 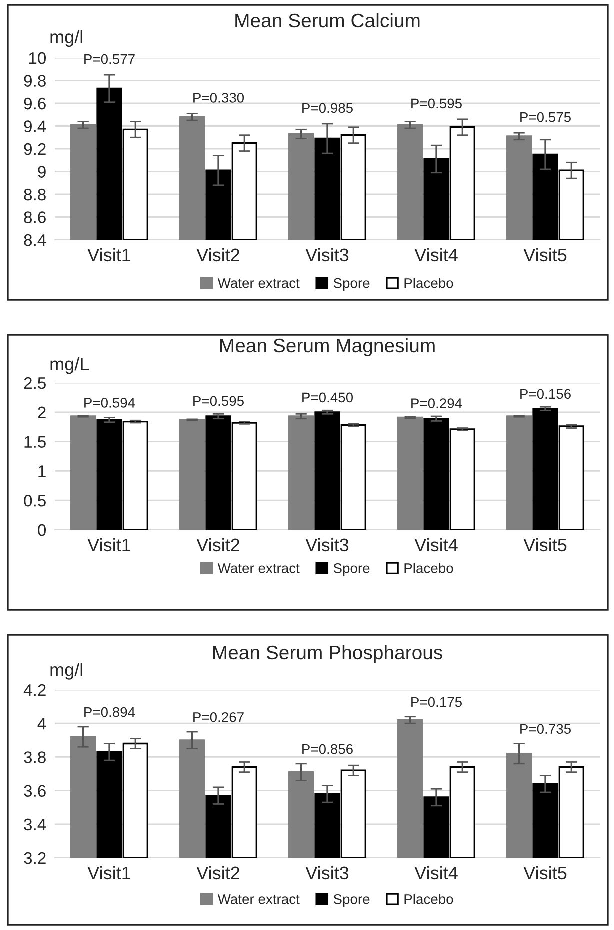 What do you see at coordinates (35, 126) in the screenshot?
I see `y-tick-label: 9.4` at bounding box center [35, 126].